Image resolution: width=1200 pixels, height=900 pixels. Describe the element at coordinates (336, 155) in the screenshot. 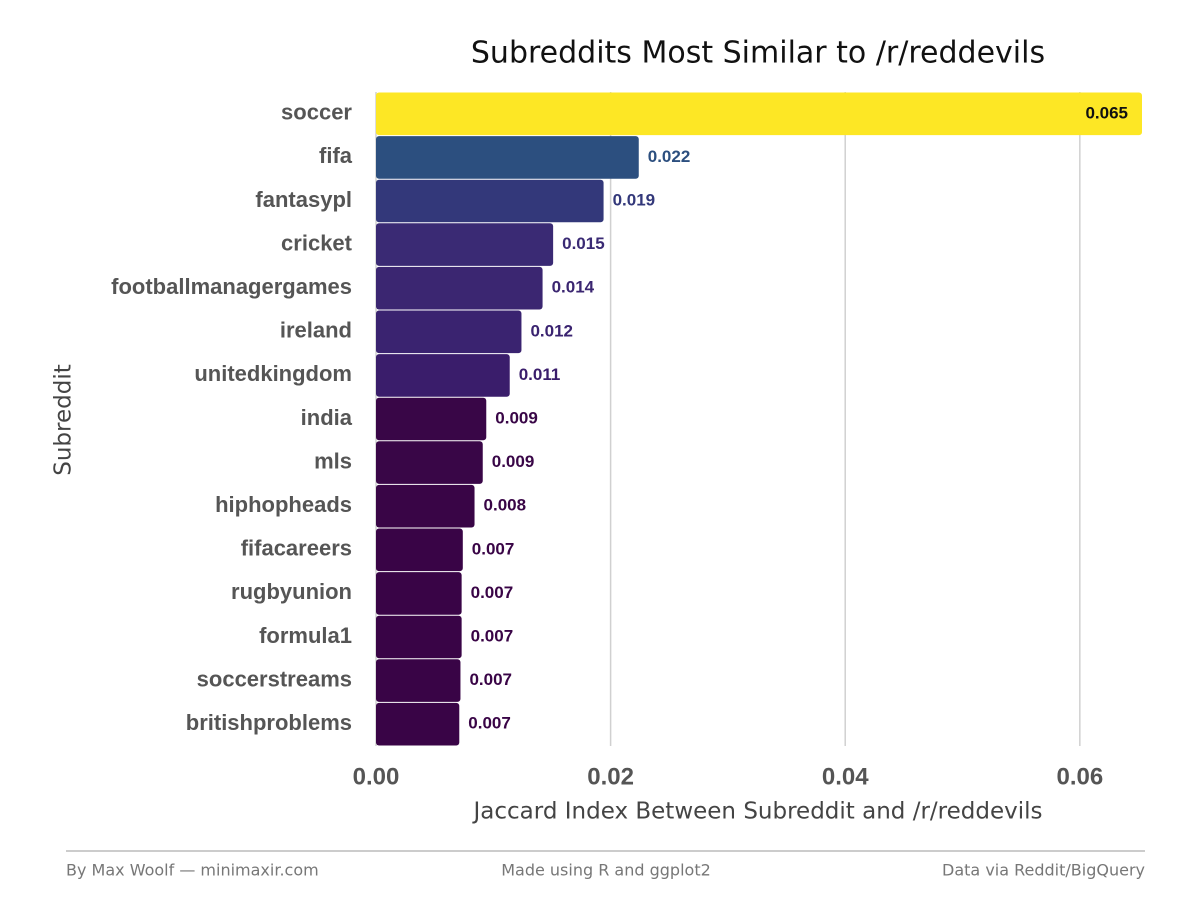

I see `y-tick-label: fifa` at that location.